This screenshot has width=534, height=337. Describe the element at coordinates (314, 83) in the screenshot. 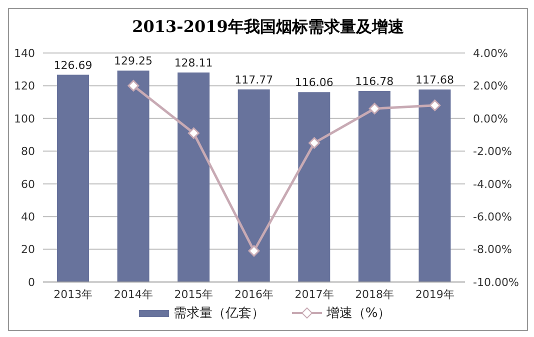

I see `data-label: 116.06` at that location.